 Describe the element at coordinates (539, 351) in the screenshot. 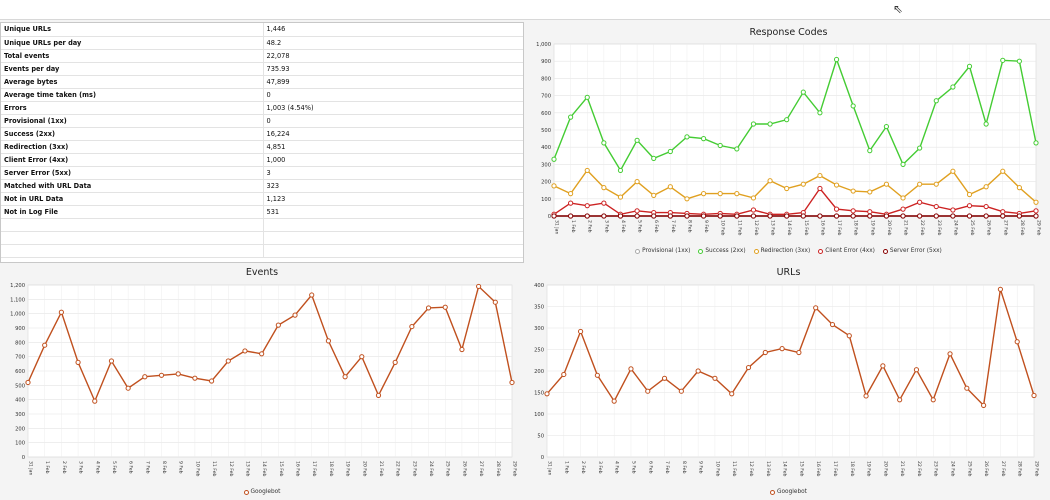

I see `y-tick-label: 250` at that location.